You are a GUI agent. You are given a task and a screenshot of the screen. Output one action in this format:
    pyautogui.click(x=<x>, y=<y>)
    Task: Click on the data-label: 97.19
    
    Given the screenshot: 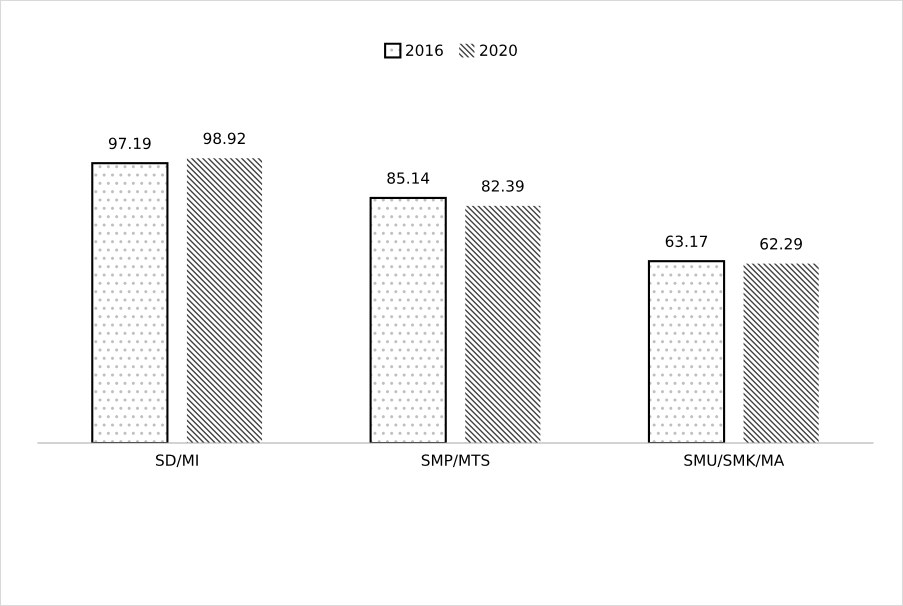 What is the action you would take?
    pyautogui.click(x=129, y=144)
    